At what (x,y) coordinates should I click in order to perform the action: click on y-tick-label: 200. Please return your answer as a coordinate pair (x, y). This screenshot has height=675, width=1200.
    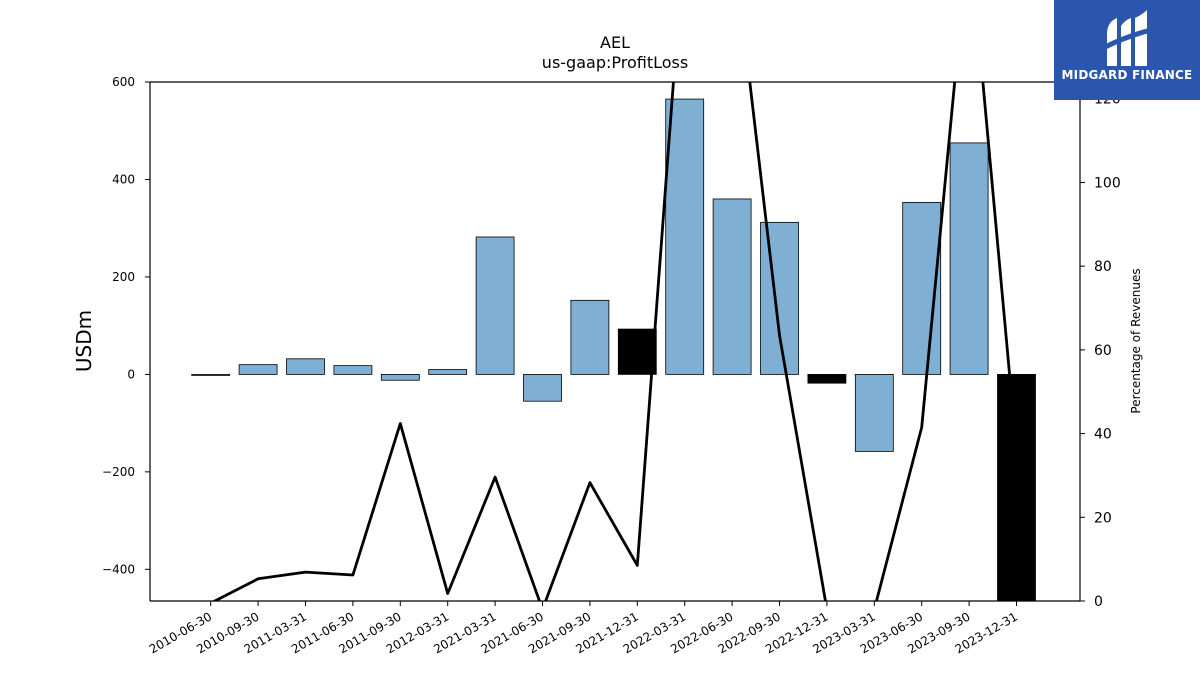
    Looking at the image, I should click on (123, 277).